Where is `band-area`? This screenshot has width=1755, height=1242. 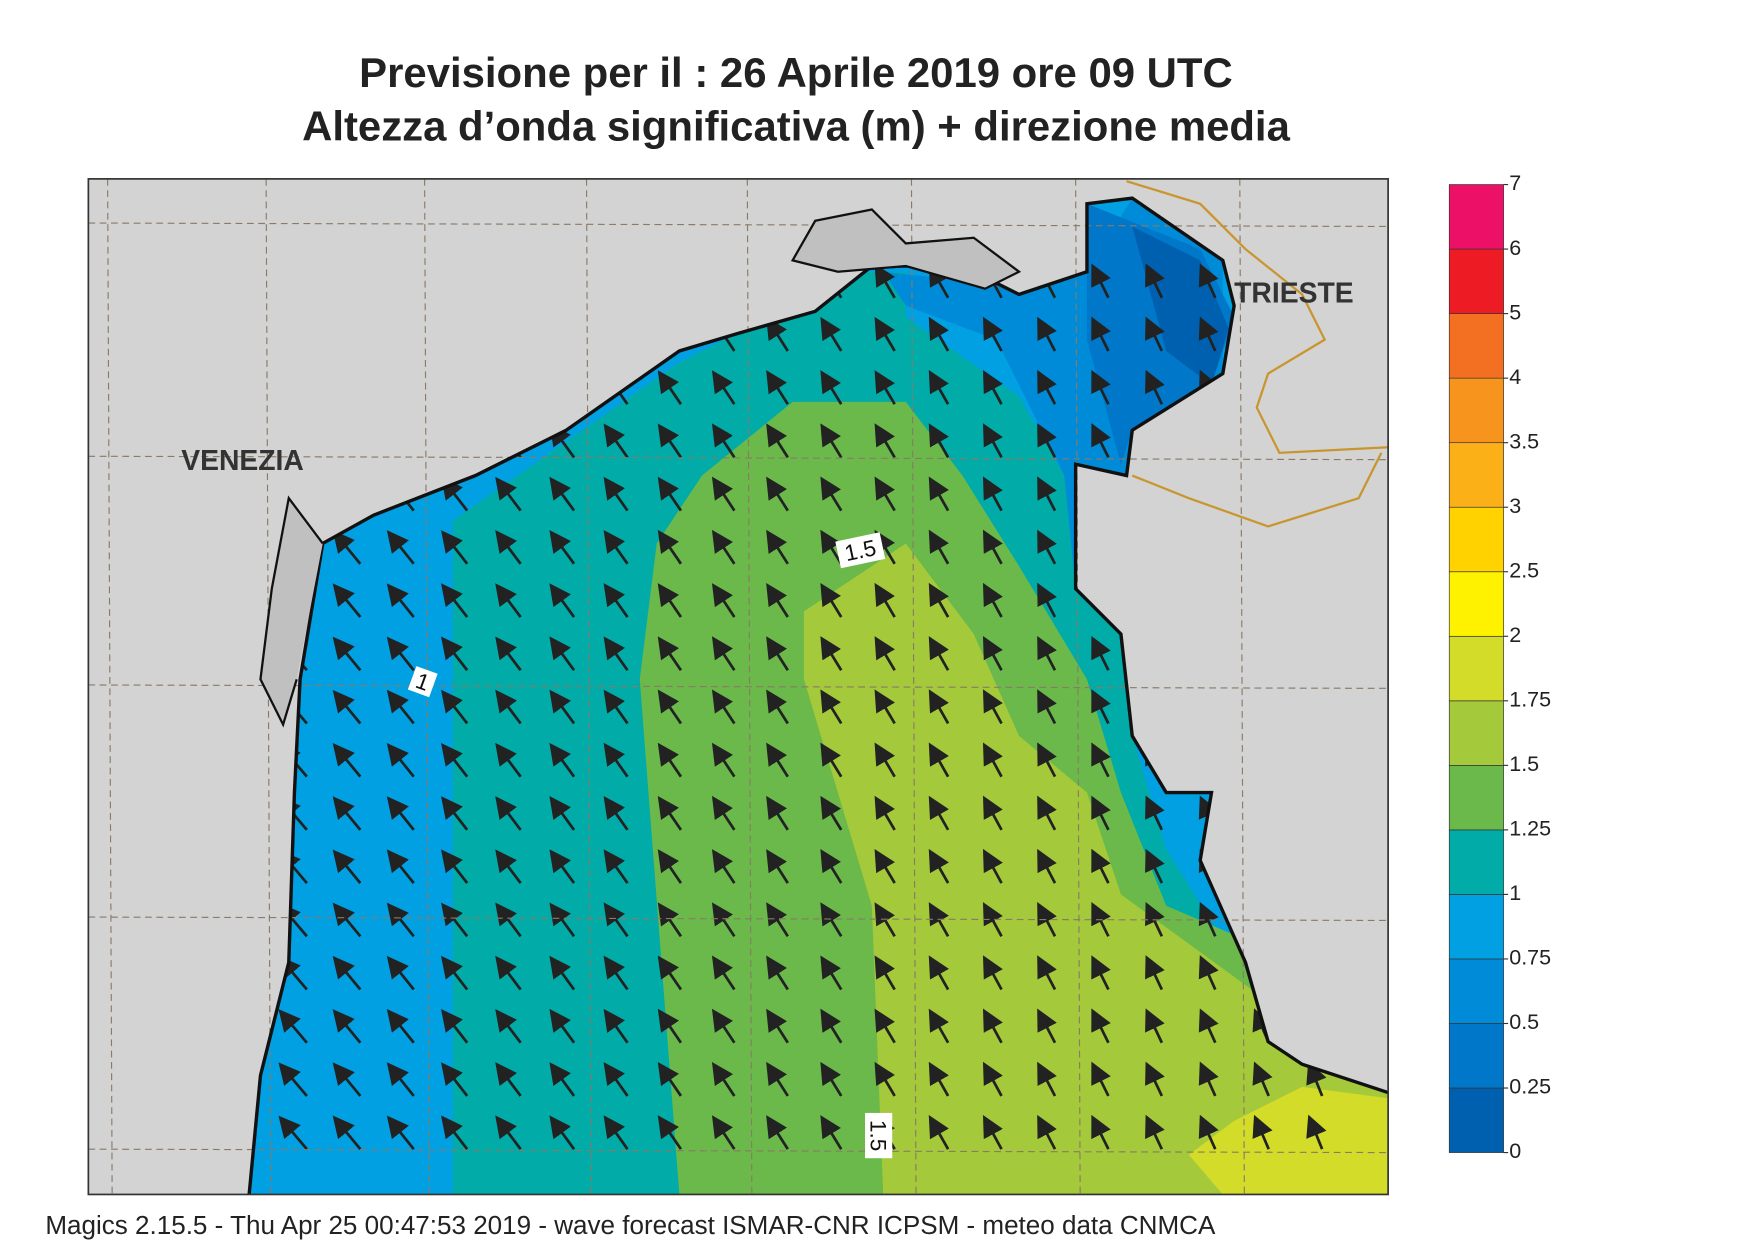 band-area is located at coordinates (1288, 1140).